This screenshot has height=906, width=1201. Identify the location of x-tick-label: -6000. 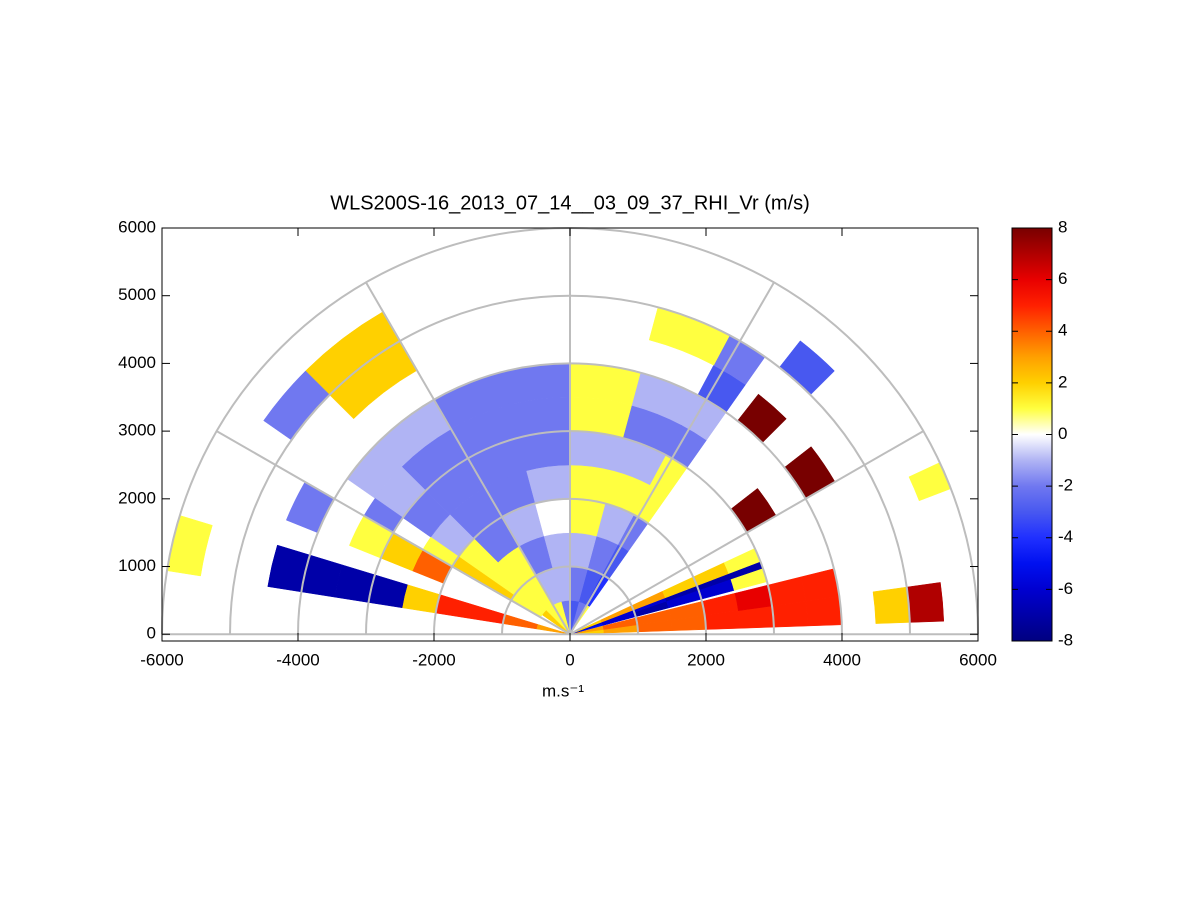
(161, 659).